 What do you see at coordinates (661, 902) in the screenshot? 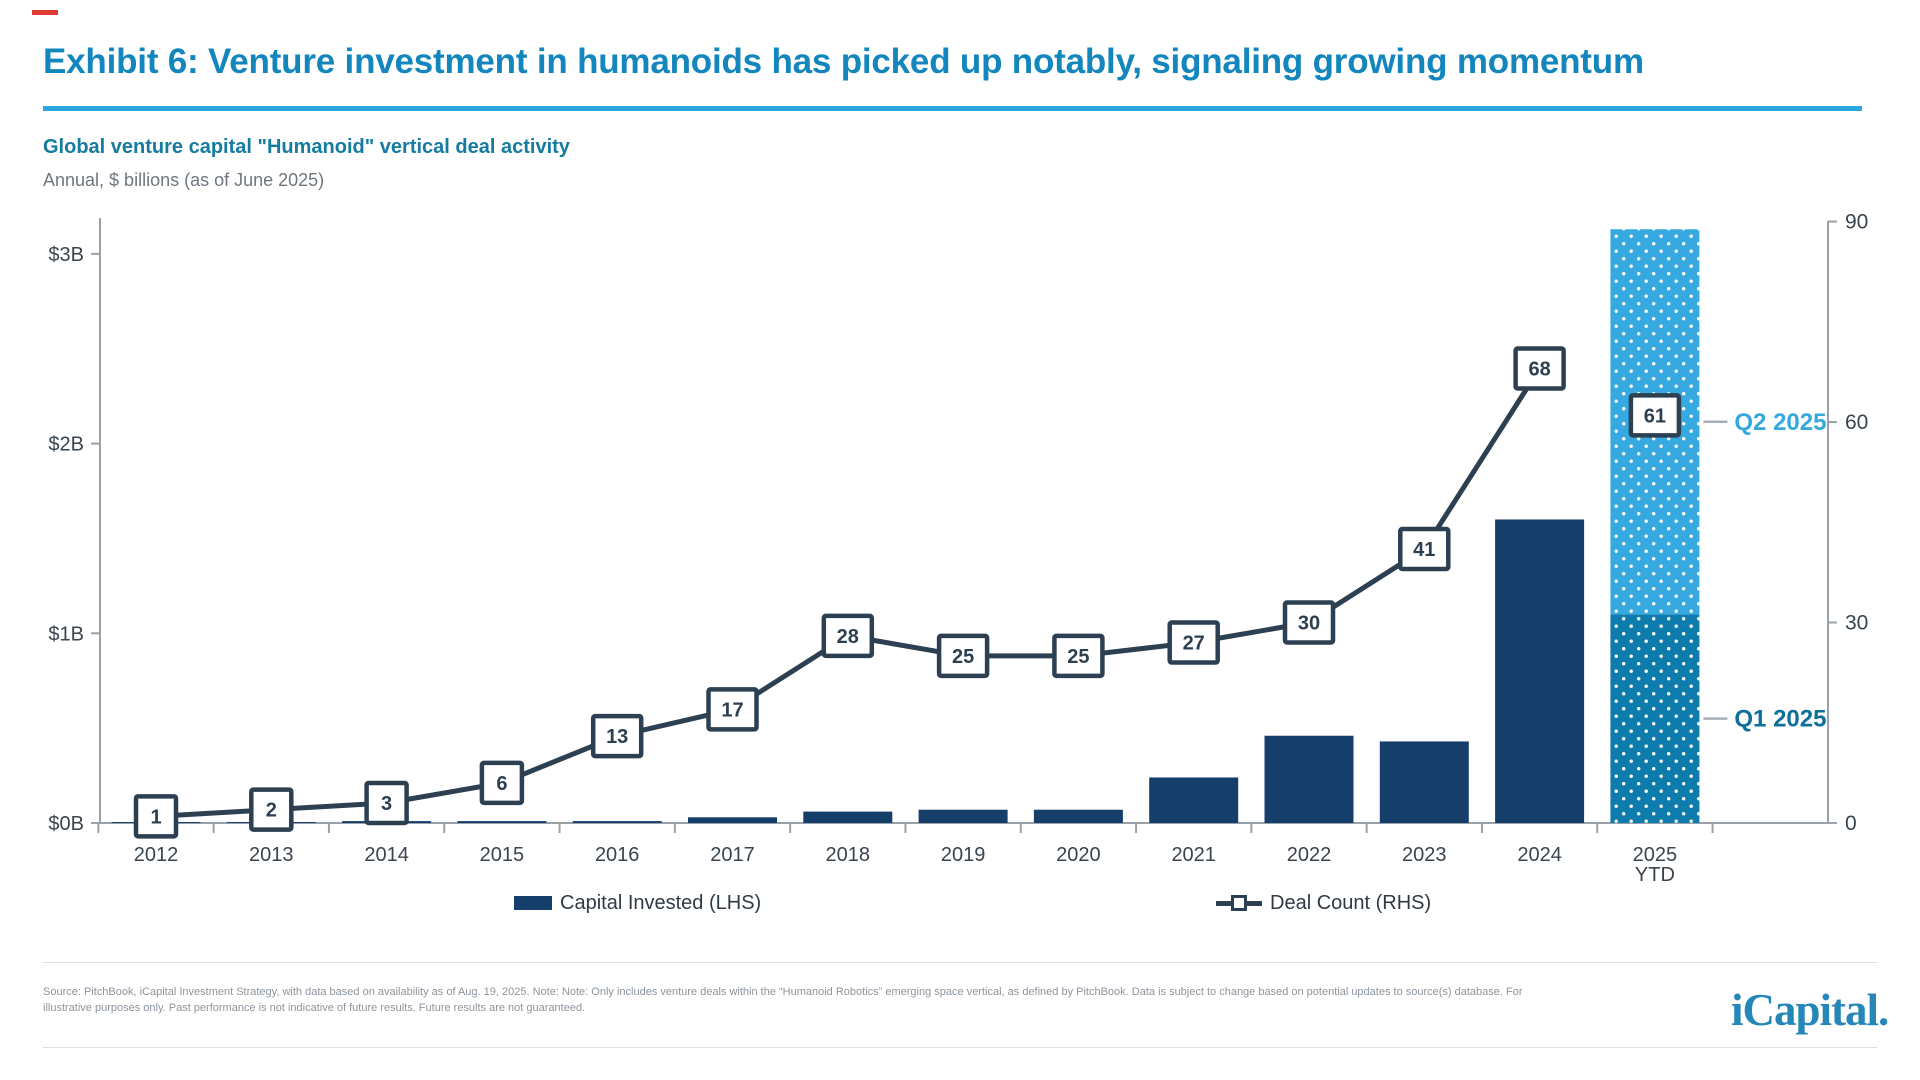
I see `legend-label-capital: Capital Invested (LHS)` at bounding box center [661, 902].